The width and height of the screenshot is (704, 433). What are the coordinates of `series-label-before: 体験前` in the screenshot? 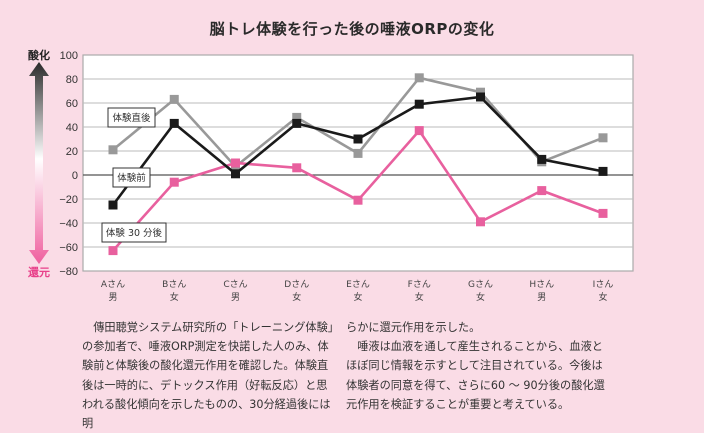 It's located at (131, 177).